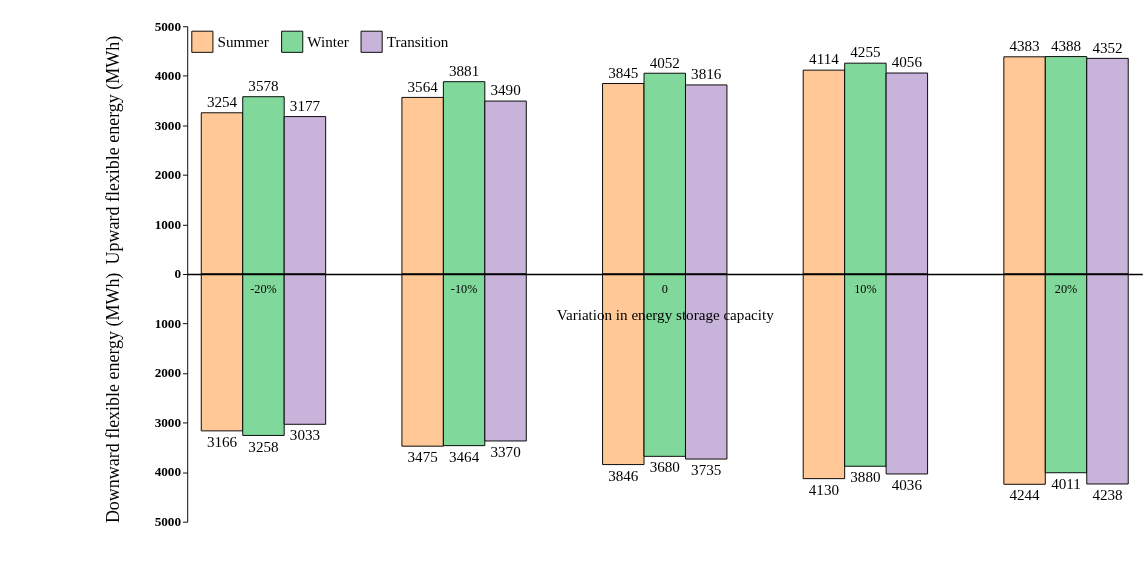 Image resolution: width=1147 pixels, height=565 pixels. I want to click on data-label: 3735, so click(706, 470).